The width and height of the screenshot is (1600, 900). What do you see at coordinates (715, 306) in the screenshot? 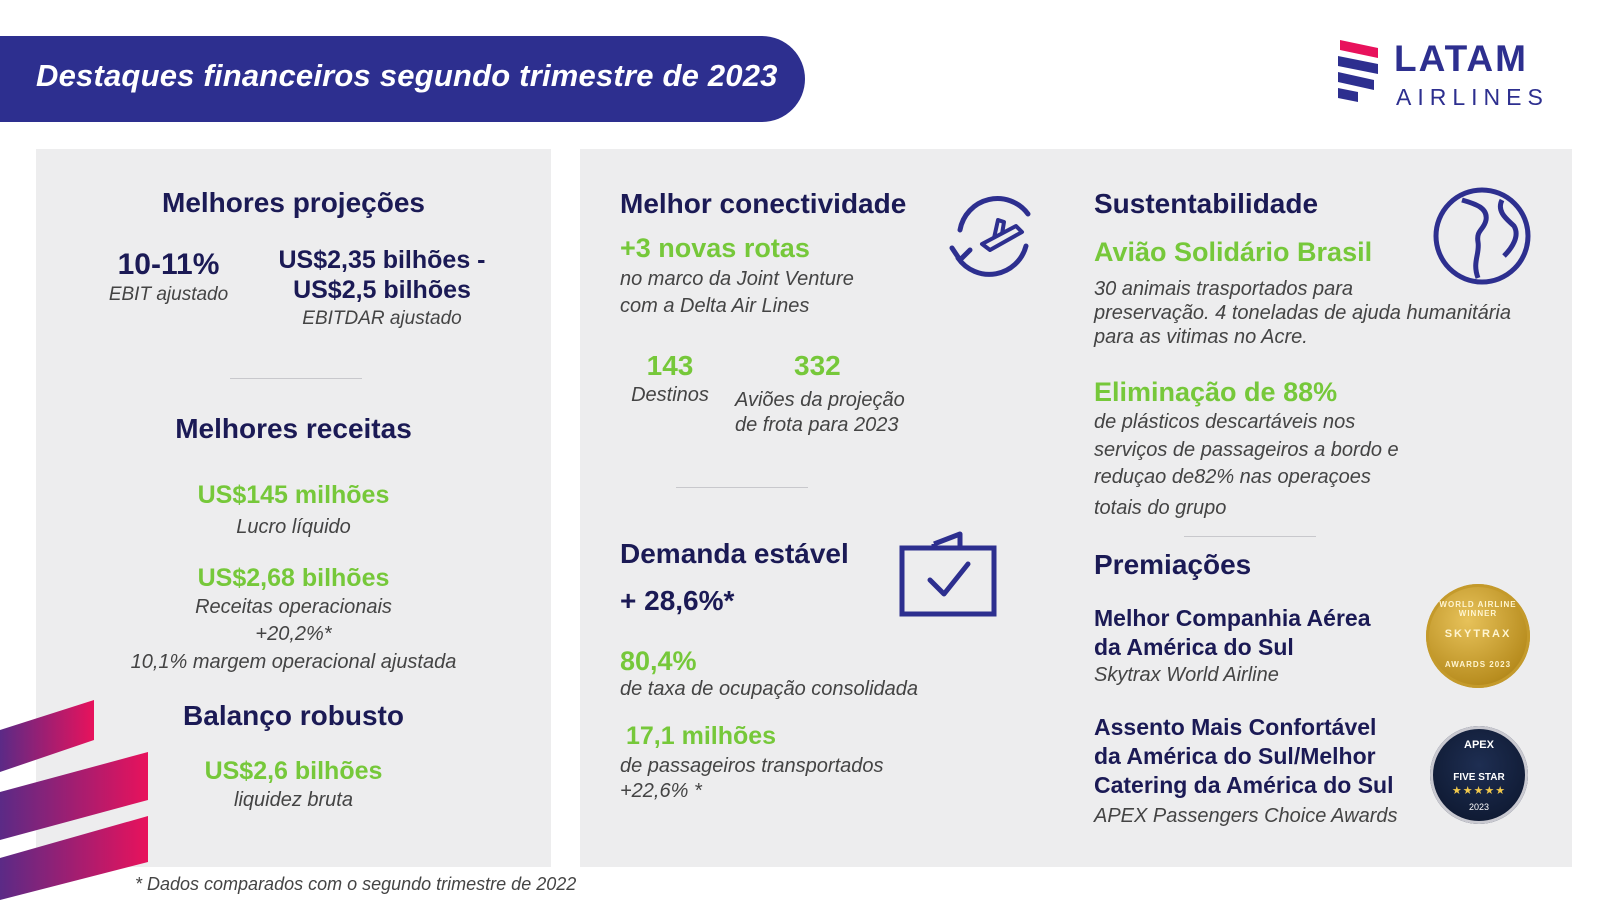
I see `new-routes-line2: com a Delta Air Lines` at bounding box center [715, 306].